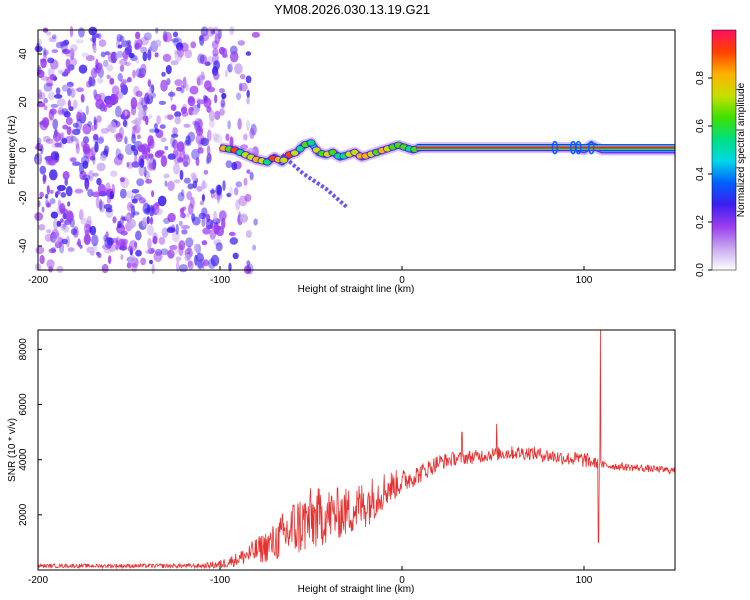  What do you see at coordinates (23, 349) in the screenshot?
I see `y-tick-label: 8000` at bounding box center [23, 349].